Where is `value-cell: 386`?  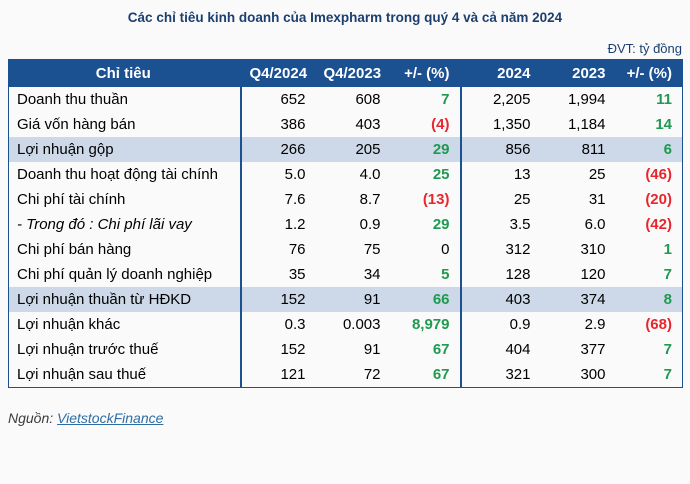 value-cell: 386 is located at coordinates (293, 124).